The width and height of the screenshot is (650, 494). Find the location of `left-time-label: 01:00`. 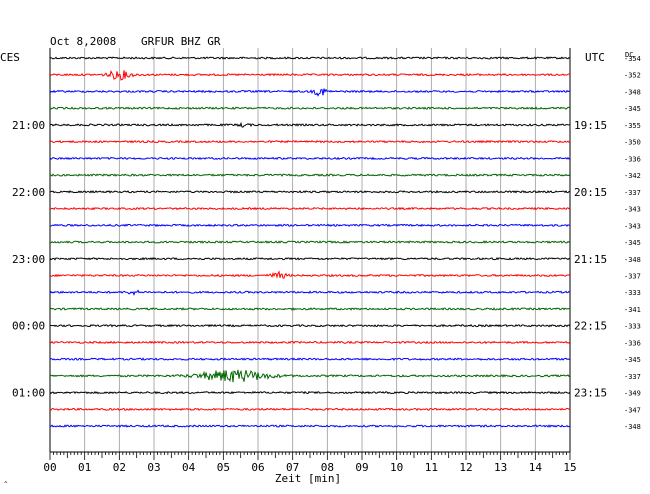

left-time-label: 01:00 is located at coordinates (28, 393).